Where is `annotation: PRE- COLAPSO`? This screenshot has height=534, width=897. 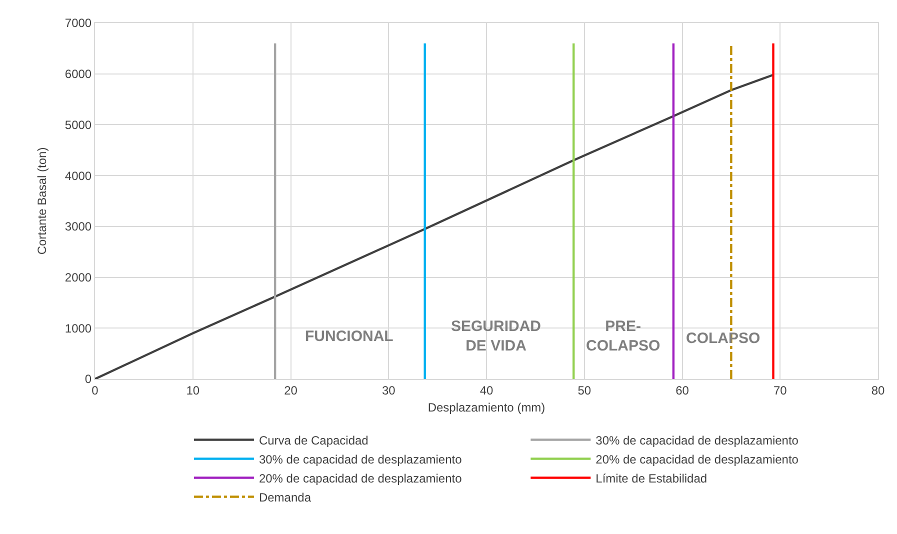 annotation: PRE- COLAPSO is located at coordinates (623, 336).